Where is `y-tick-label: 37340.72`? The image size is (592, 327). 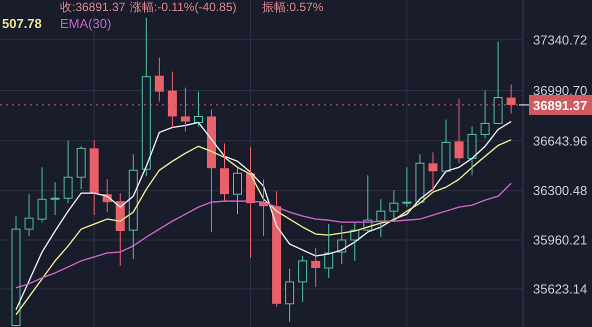
y-tick-label: 37340.72 is located at coordinates (560, 40).